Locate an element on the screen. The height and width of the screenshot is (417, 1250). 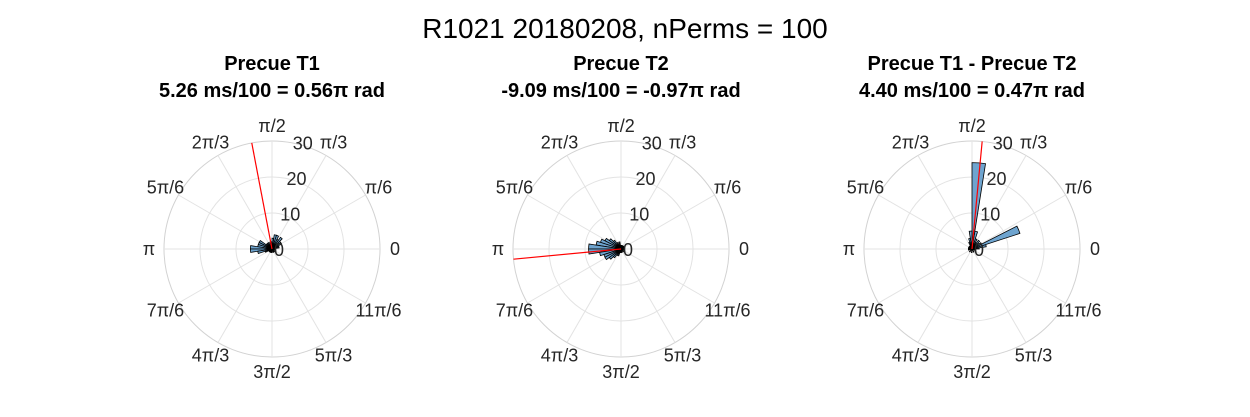
panel-subtitle: 5.26 ms/100 = 0.56π rad is located at coordinates (272, 91).